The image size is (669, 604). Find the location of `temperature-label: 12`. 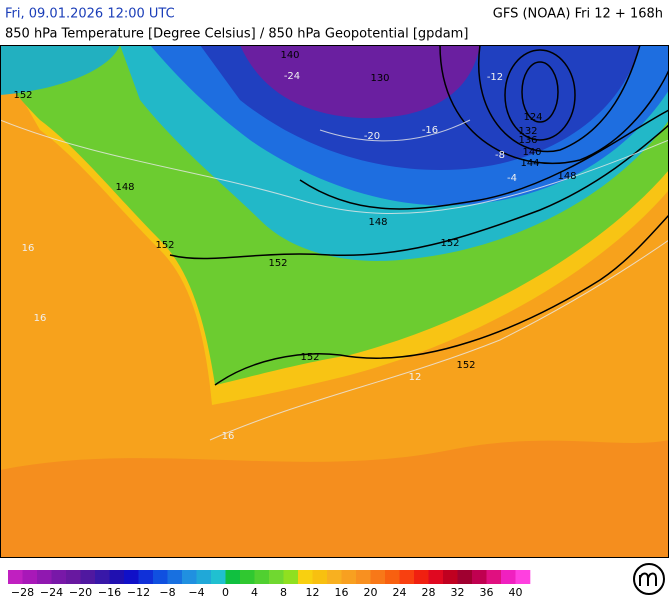

temperature-label: 12 is located at coordinates (415, 377).